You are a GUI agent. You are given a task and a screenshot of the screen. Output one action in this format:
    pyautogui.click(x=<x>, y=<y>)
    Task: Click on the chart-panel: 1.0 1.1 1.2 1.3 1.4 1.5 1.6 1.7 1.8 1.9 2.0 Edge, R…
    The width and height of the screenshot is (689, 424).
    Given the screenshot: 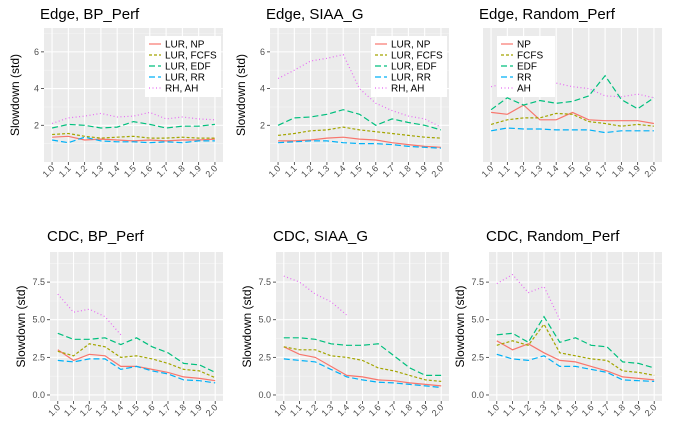 What is the action you would take?
    pyautogui.click(x=570, y=92)
    